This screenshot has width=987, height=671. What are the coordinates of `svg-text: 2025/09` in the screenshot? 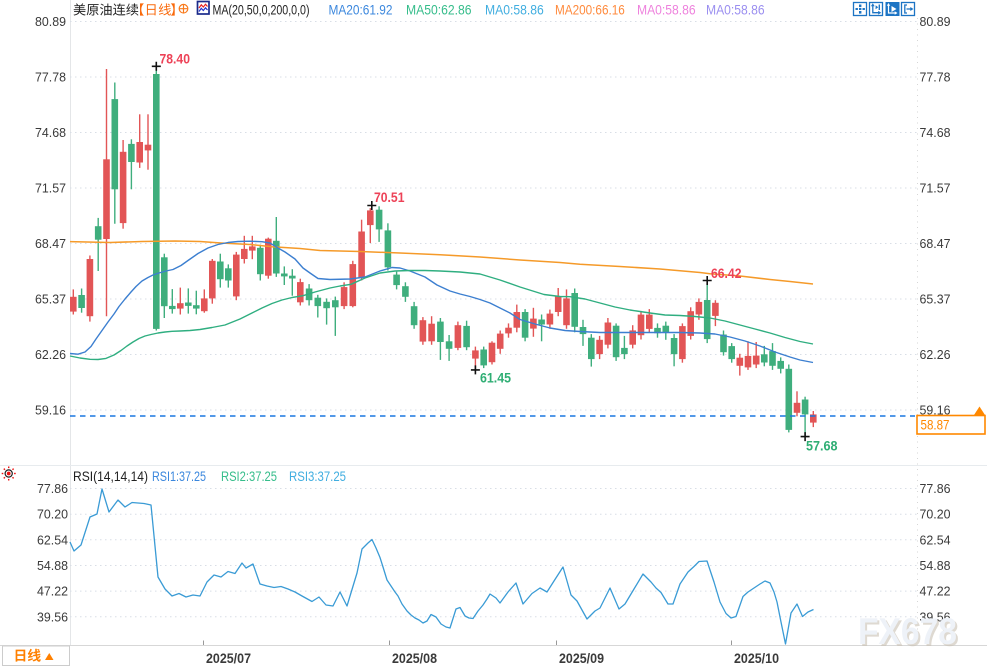 It's located at (581, 658).